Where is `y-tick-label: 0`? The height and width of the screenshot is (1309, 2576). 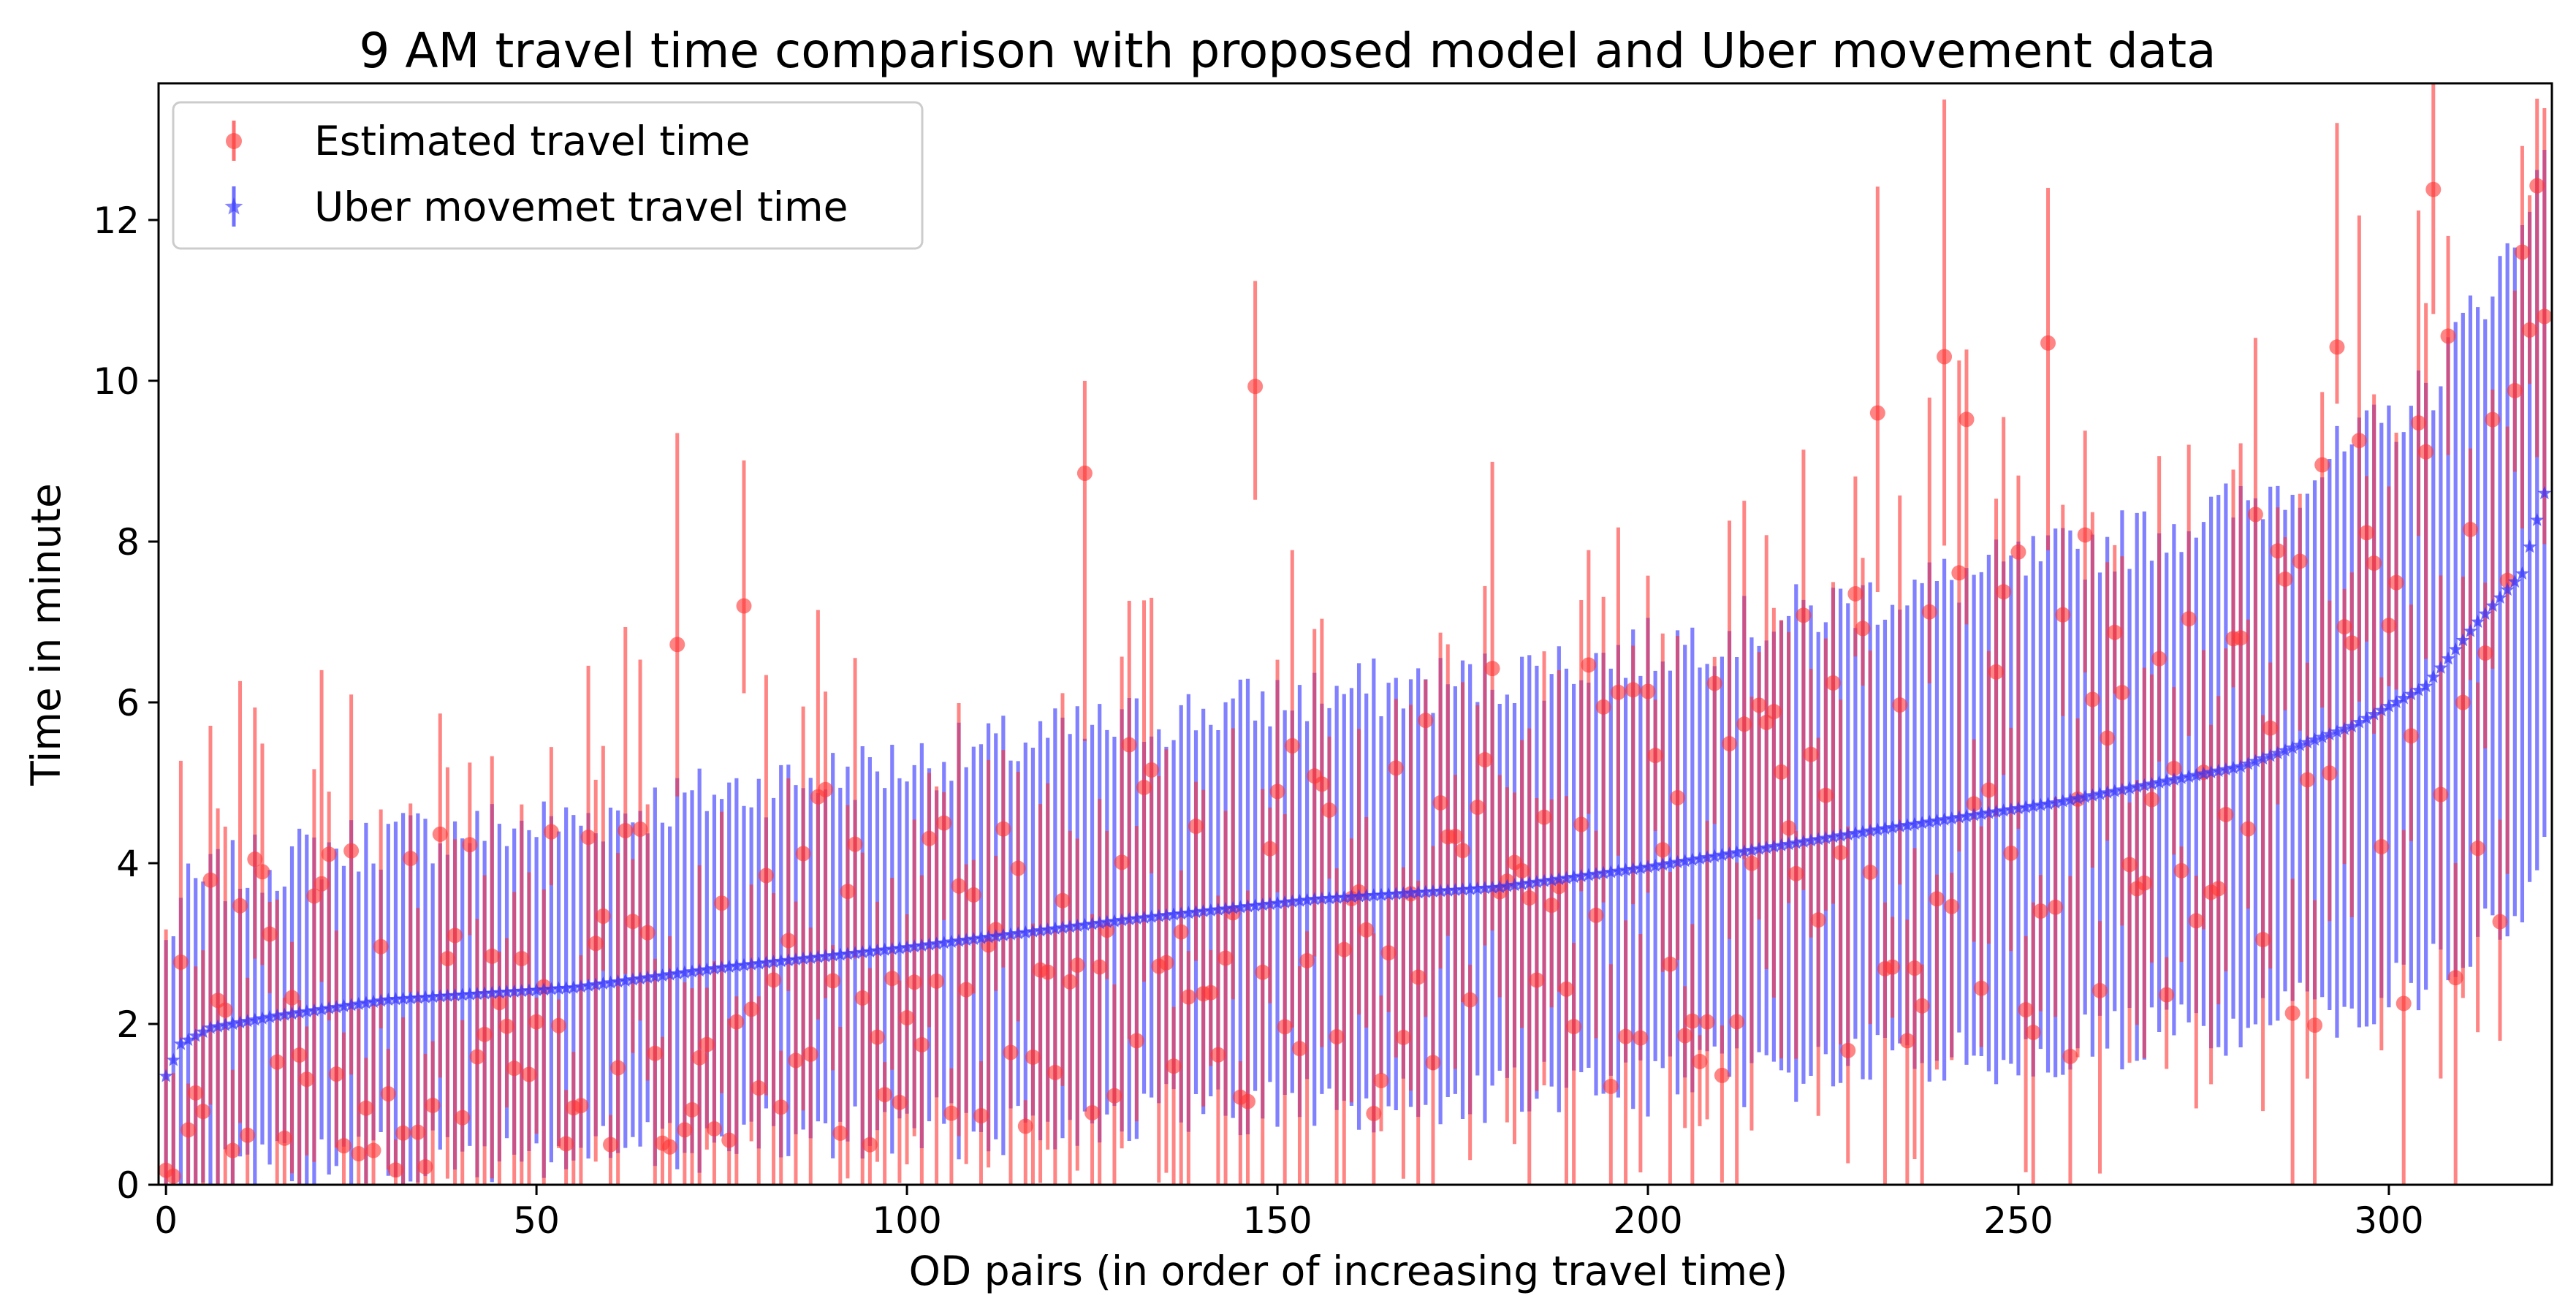
y-tick-label: 0 is located at coordinates (128, 1185).